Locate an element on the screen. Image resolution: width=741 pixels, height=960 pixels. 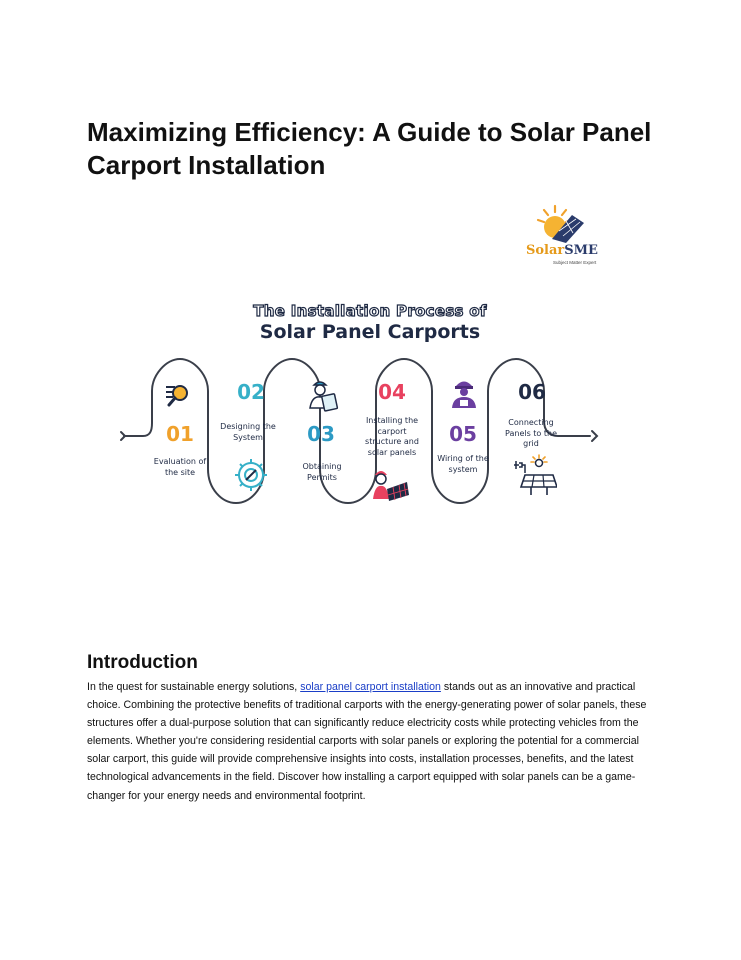
solar-carport-link: solar panel carport installation is located at coordinates (370, 687).